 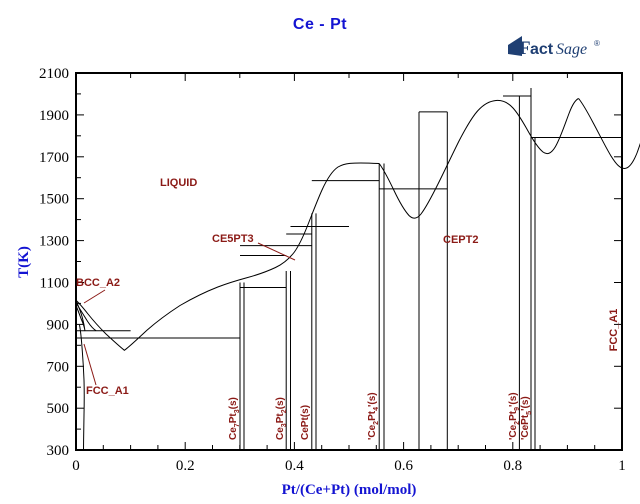 I want to click on x-tick-label: 0.8, so click(x=512, y=466).